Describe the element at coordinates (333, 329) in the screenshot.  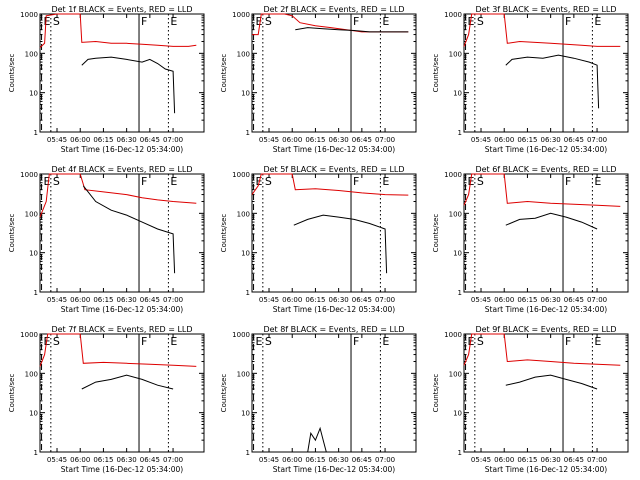
I see `panel-title: Det 8f BLACK = Events, RED = LLD` at that location.